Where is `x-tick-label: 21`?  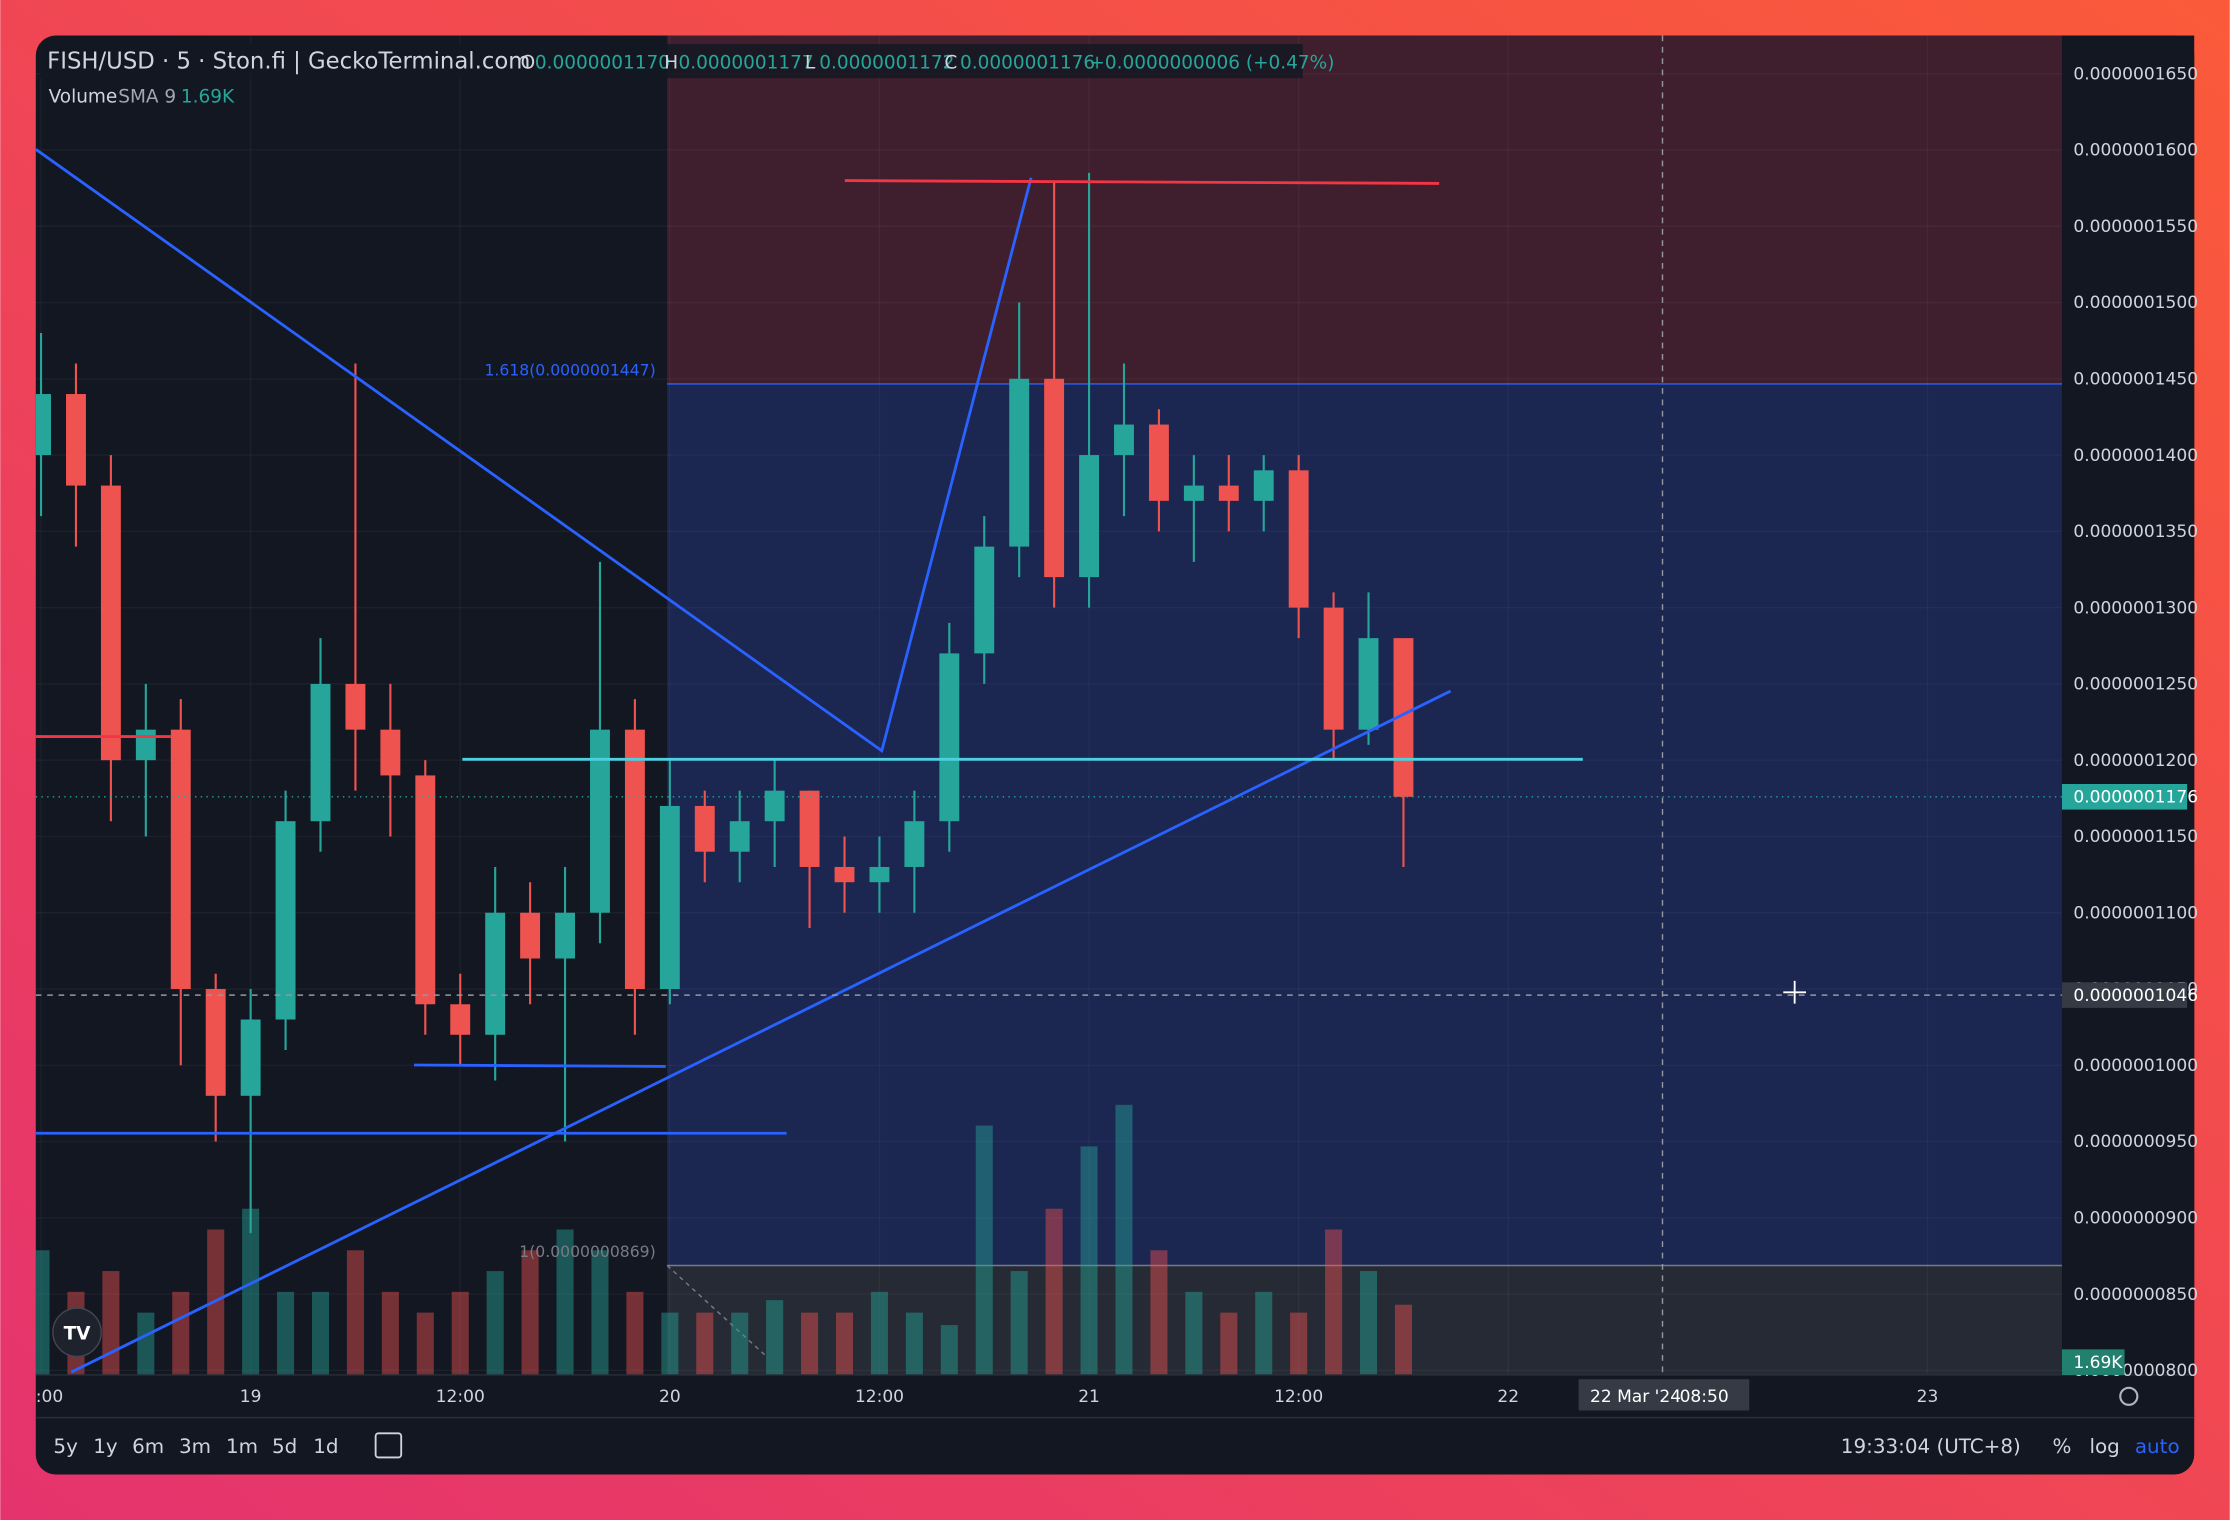
x-tick-label: 21 is located at coordinates (1089, 1397).